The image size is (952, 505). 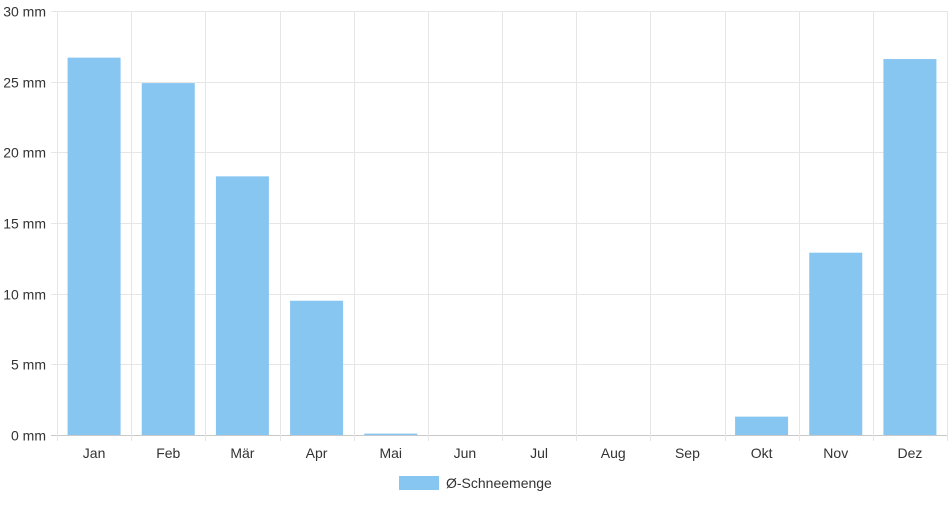 I want to click on x-tick-label: Aug, so click(x=613, y=453).